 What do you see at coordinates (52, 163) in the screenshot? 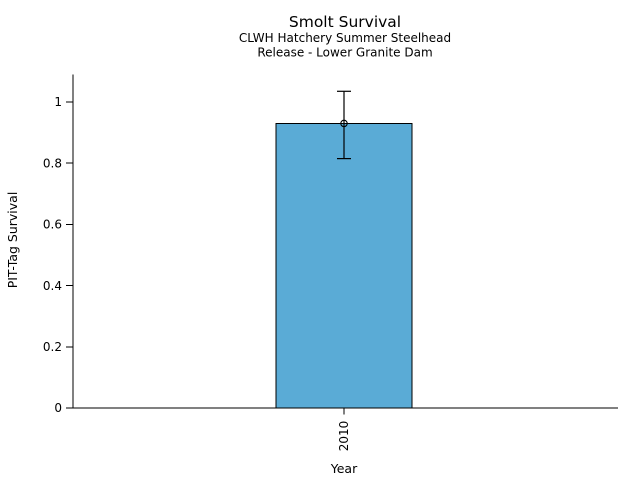
I see `y-tick-label: 0.8` at bounding box center [52, 163].